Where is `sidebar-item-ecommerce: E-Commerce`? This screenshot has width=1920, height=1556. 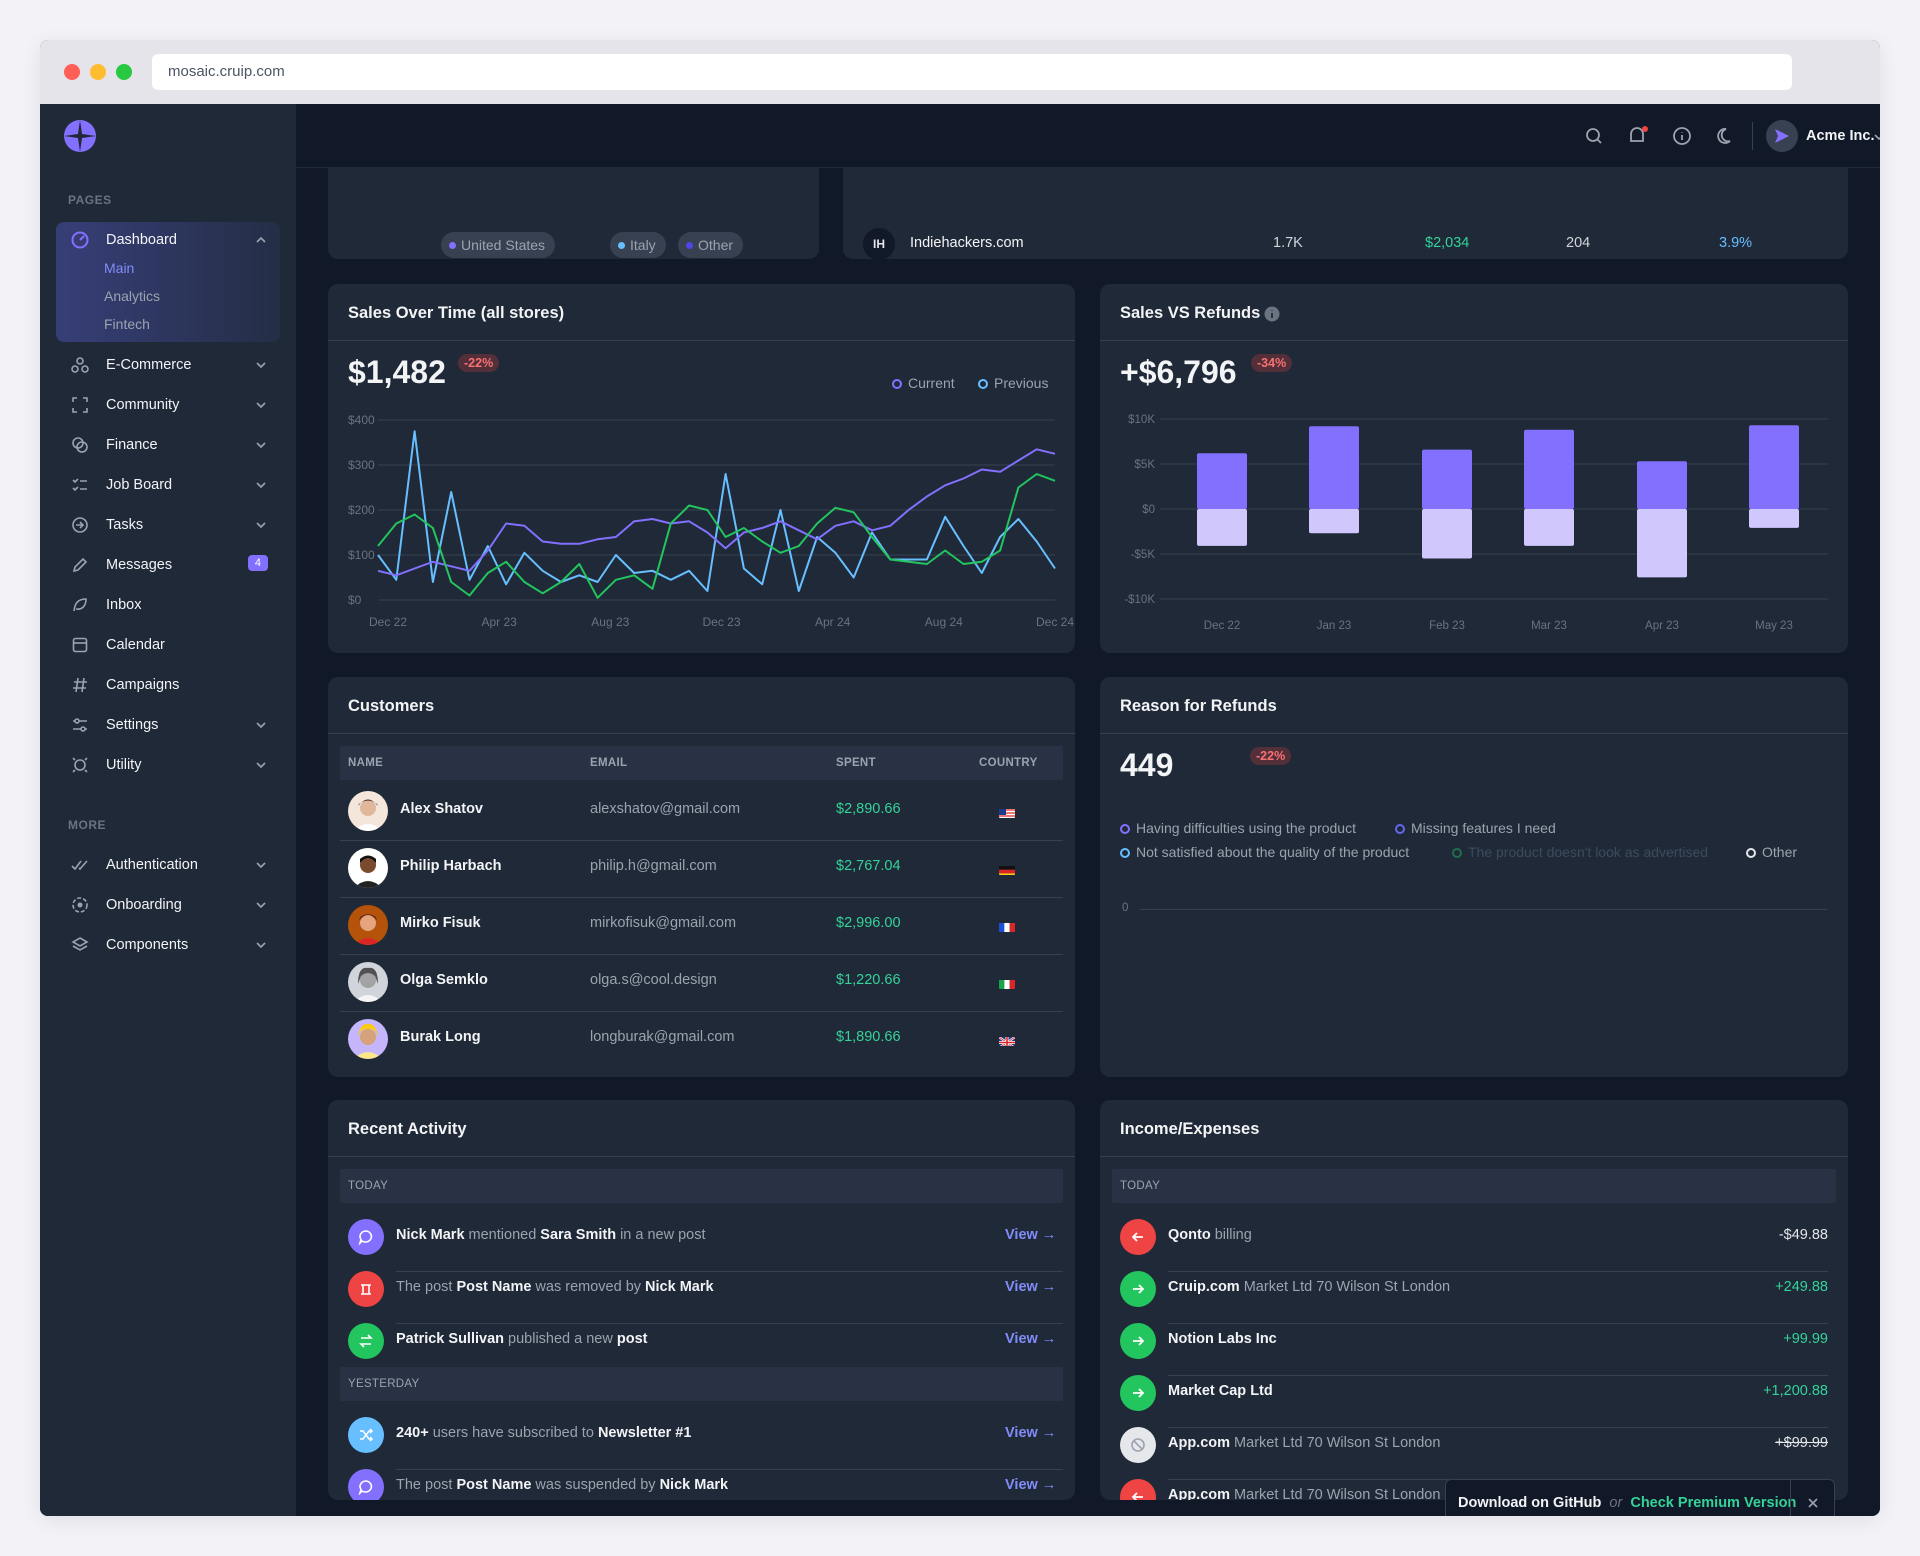
sidebar-item-ecommerce: E-Commerce is located at coordinates (168, 365).